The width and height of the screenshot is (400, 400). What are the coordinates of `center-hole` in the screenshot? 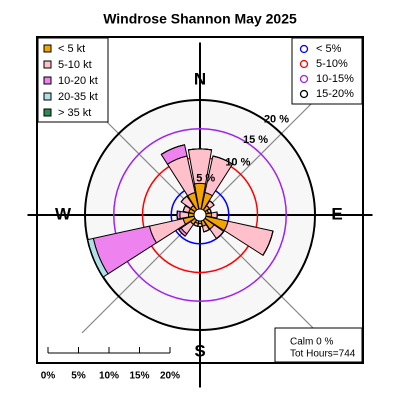 It's located at (200, 215).